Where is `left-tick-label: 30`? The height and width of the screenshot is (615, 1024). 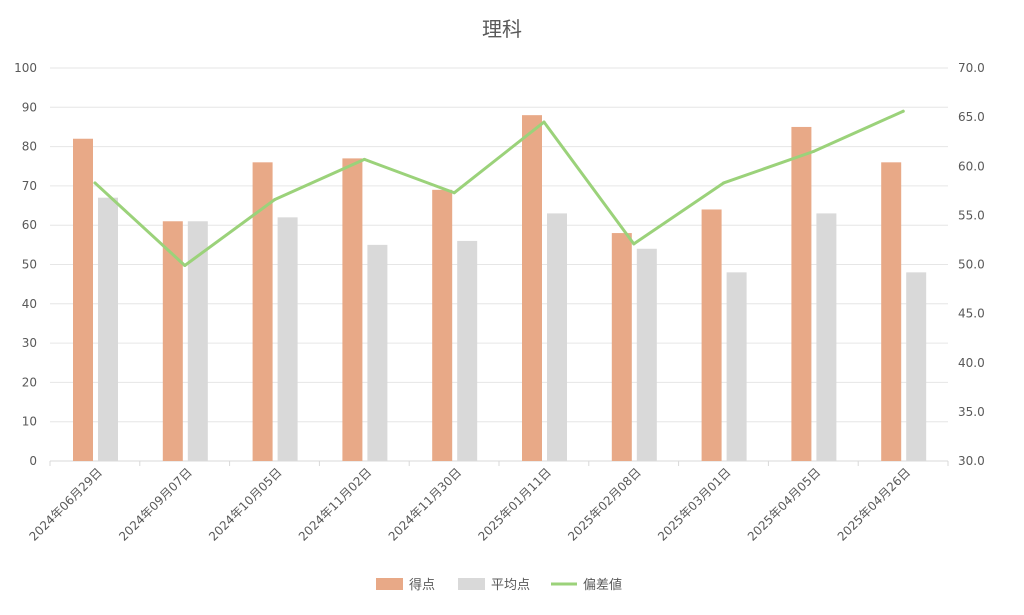
left-tick-label: 30 is located at coordinates (29, 343).